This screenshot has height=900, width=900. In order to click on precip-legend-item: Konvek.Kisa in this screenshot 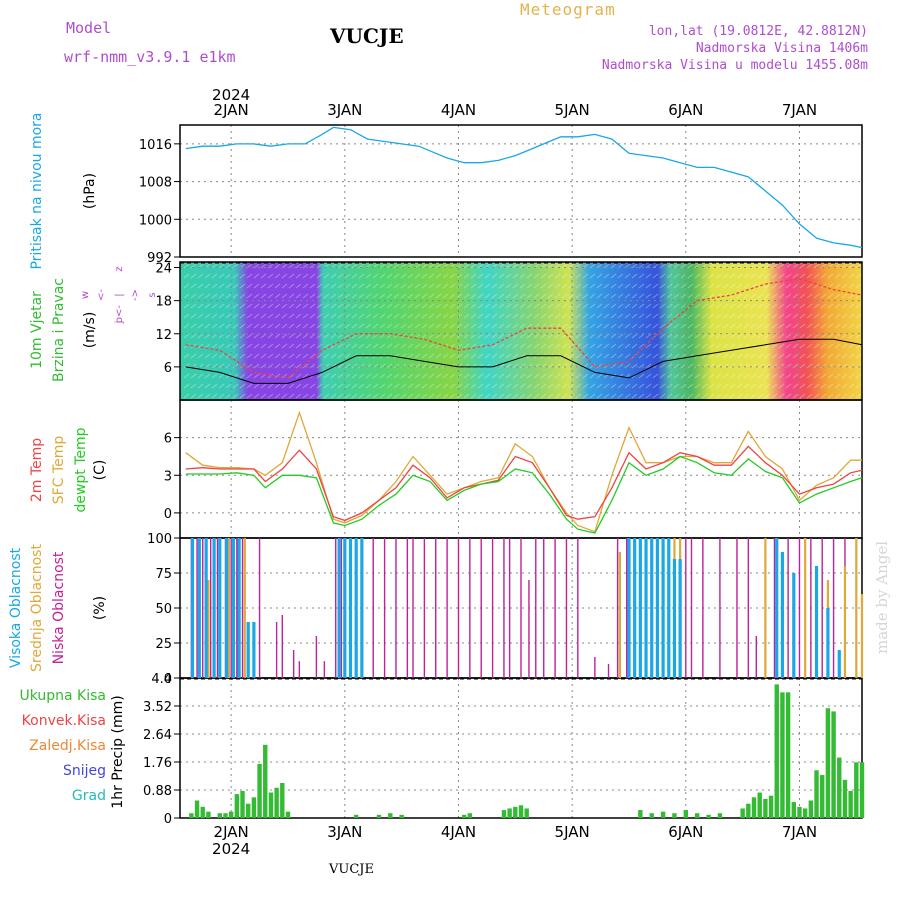, I will do `click(64, 721)`.